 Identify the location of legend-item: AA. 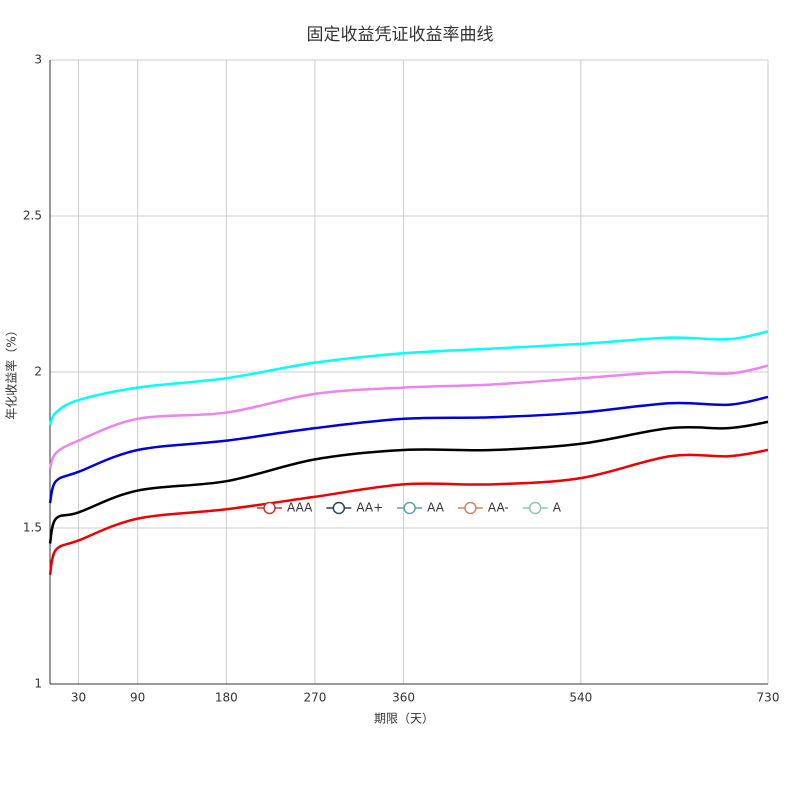
(421, 508).